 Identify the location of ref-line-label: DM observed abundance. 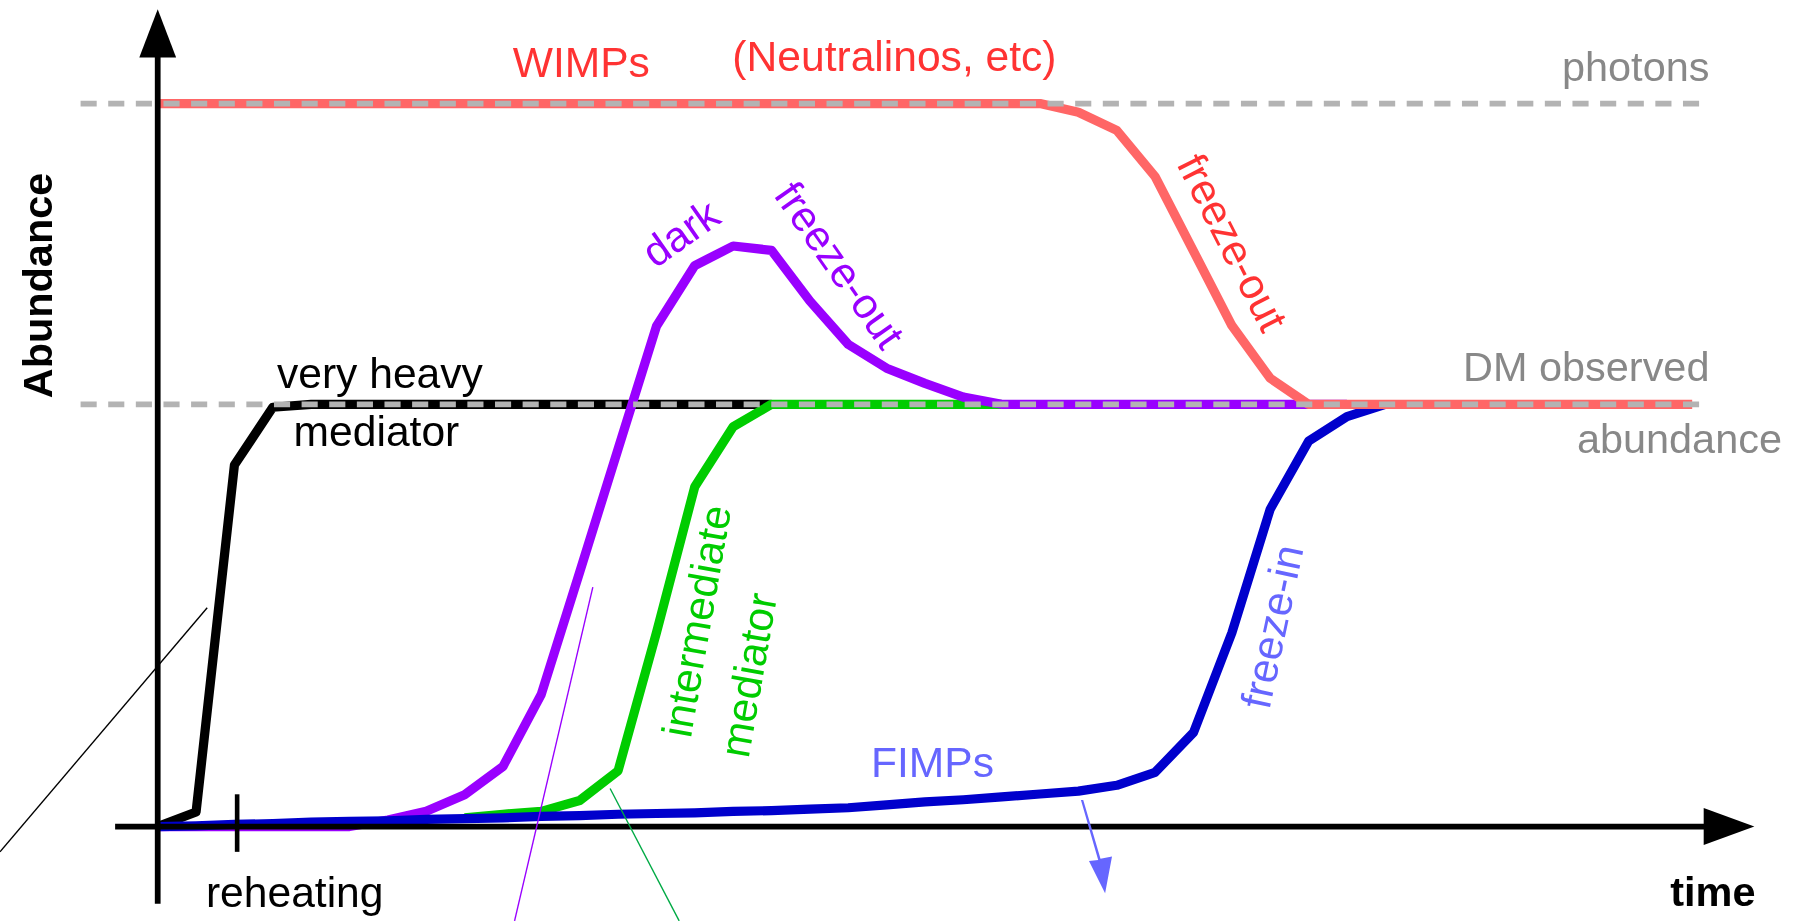
(1622, 402).